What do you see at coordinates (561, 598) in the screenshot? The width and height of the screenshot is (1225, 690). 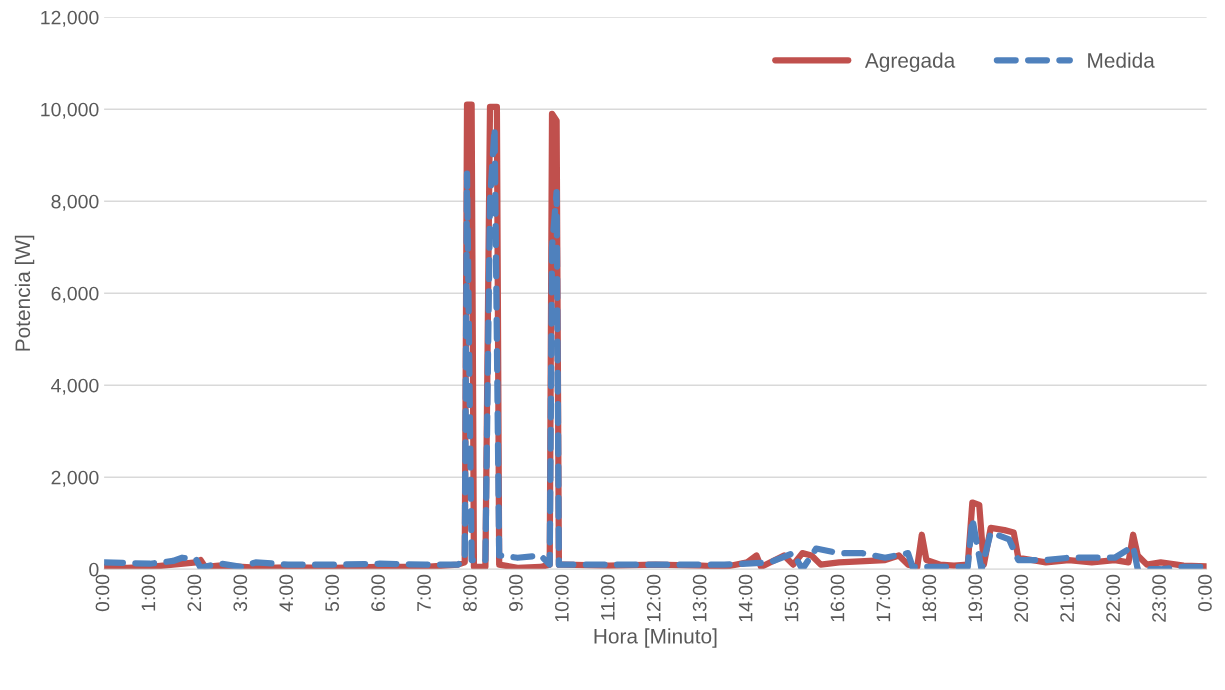 I see `x-tick-label: 10:00` at bounding box center [561, 598].